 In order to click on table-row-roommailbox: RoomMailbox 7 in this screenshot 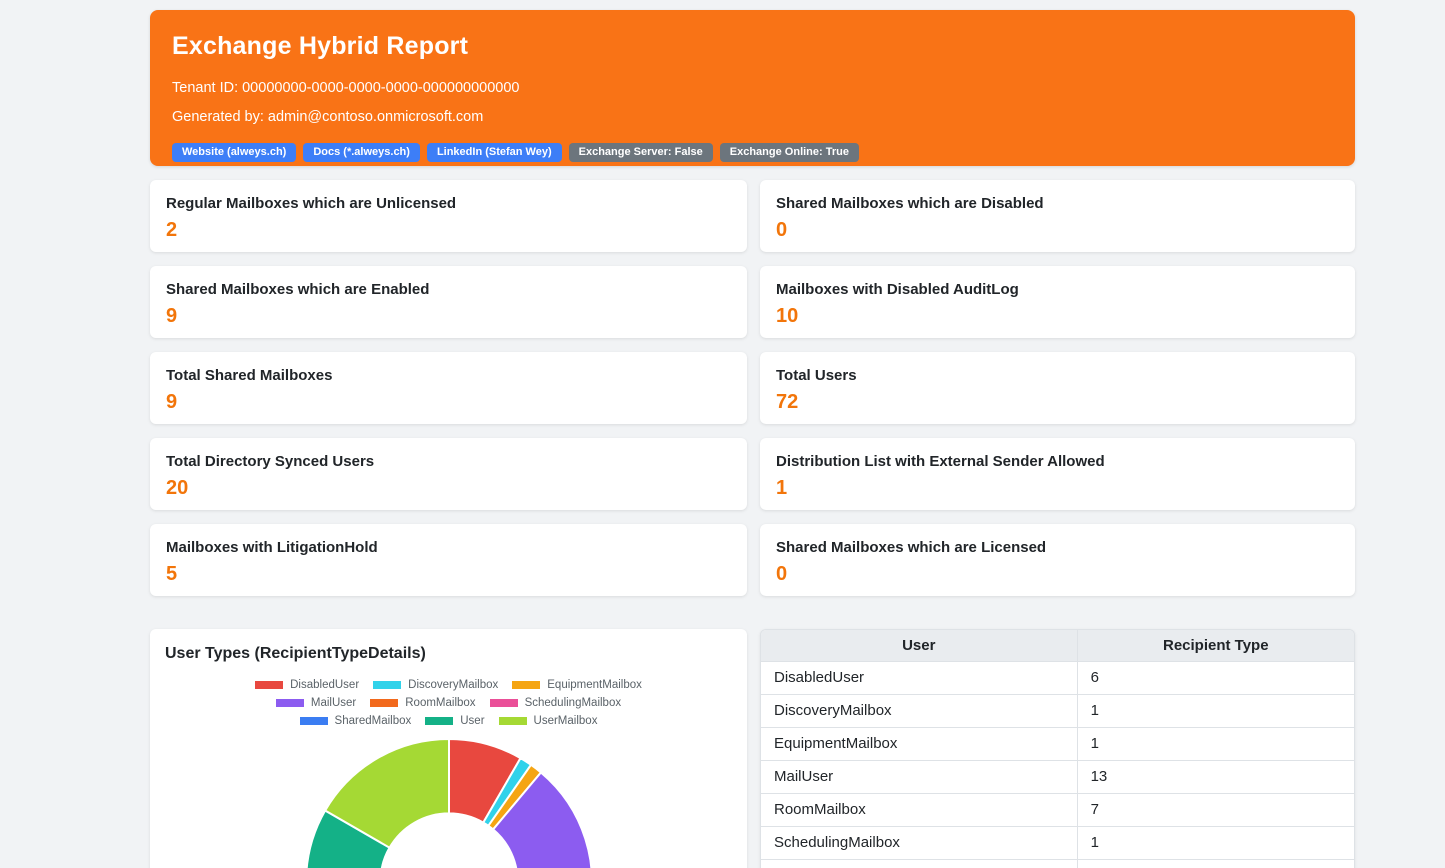, I will do `click(1057, 809)`.